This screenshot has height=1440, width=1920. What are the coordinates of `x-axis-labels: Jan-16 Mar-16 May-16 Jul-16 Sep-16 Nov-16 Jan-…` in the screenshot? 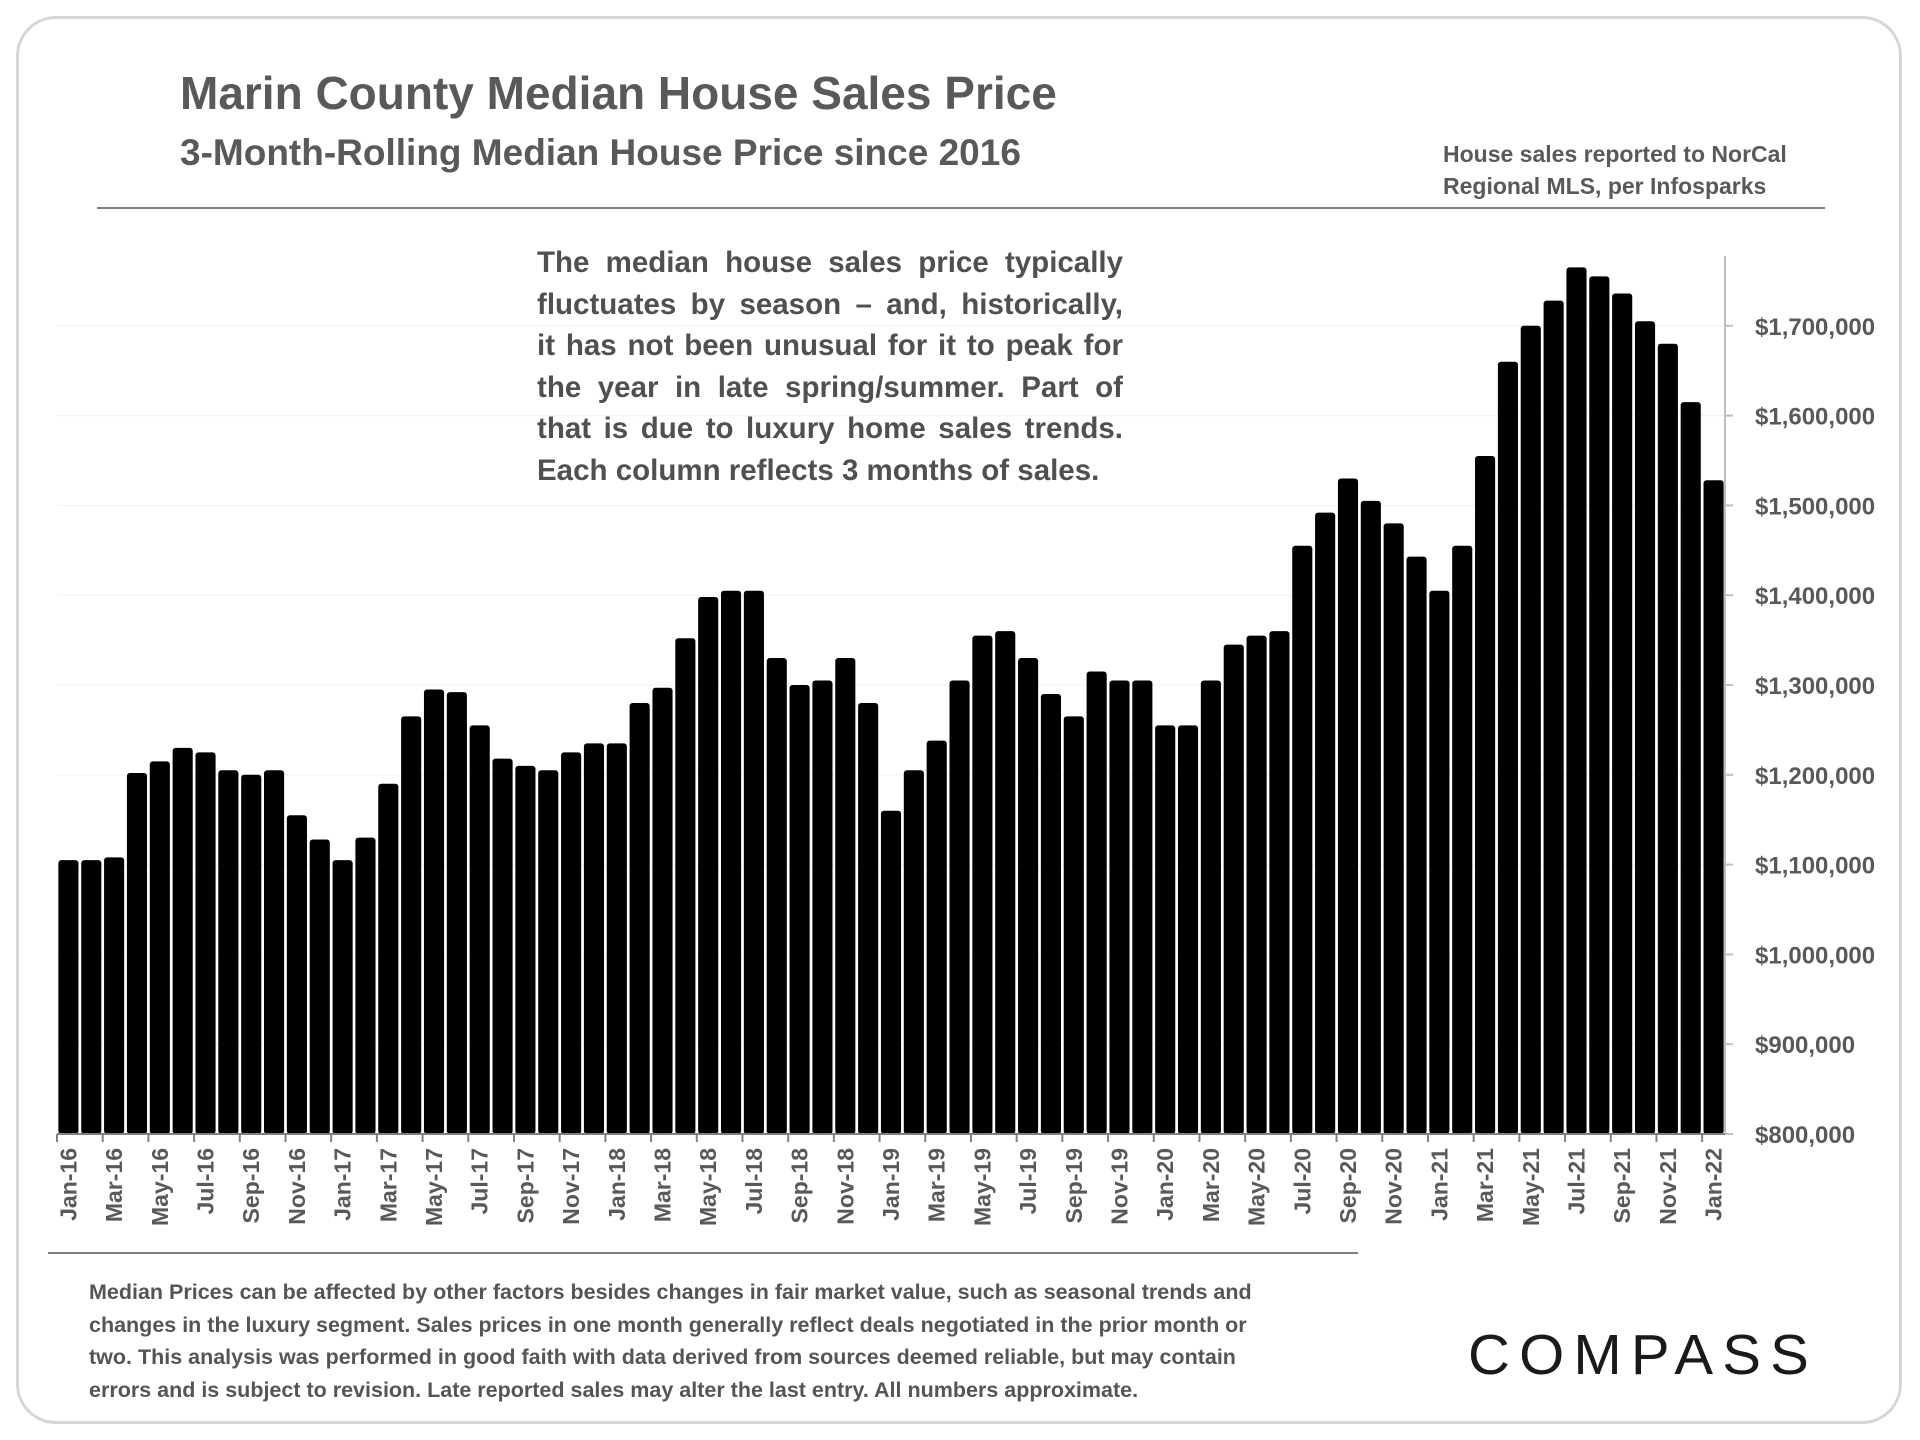 It's located at (890, 1187).